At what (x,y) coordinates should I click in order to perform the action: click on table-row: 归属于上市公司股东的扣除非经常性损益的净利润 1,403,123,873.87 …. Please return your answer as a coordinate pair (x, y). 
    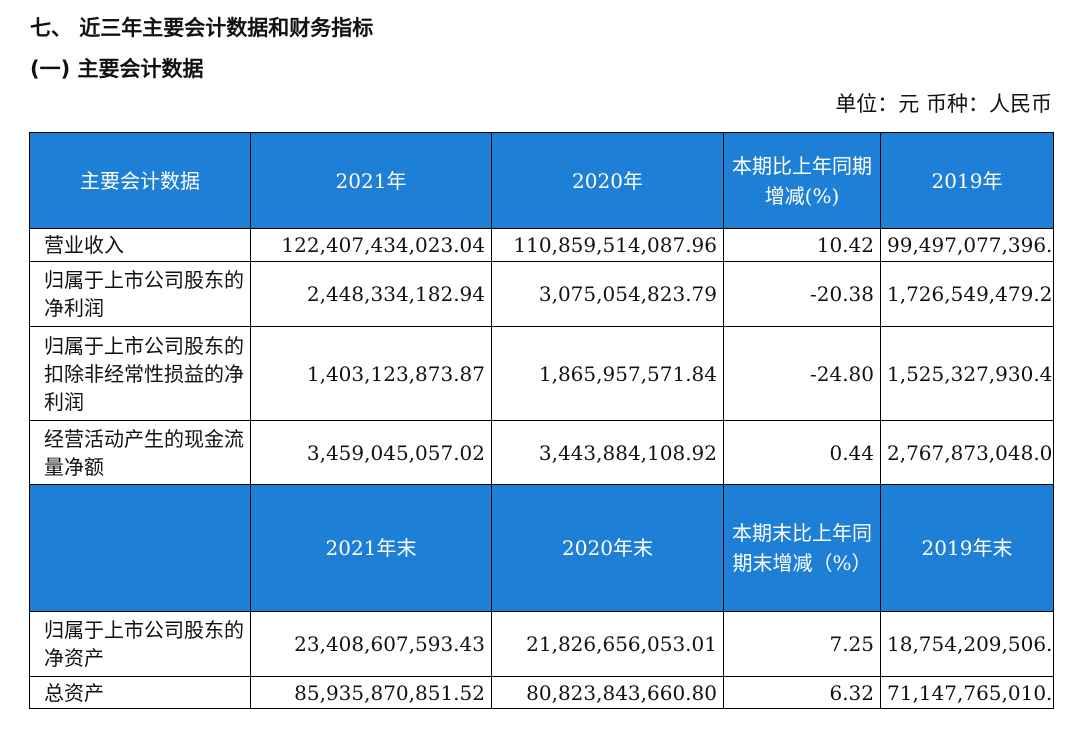
    Looking at the image, I should click on (541, 373).